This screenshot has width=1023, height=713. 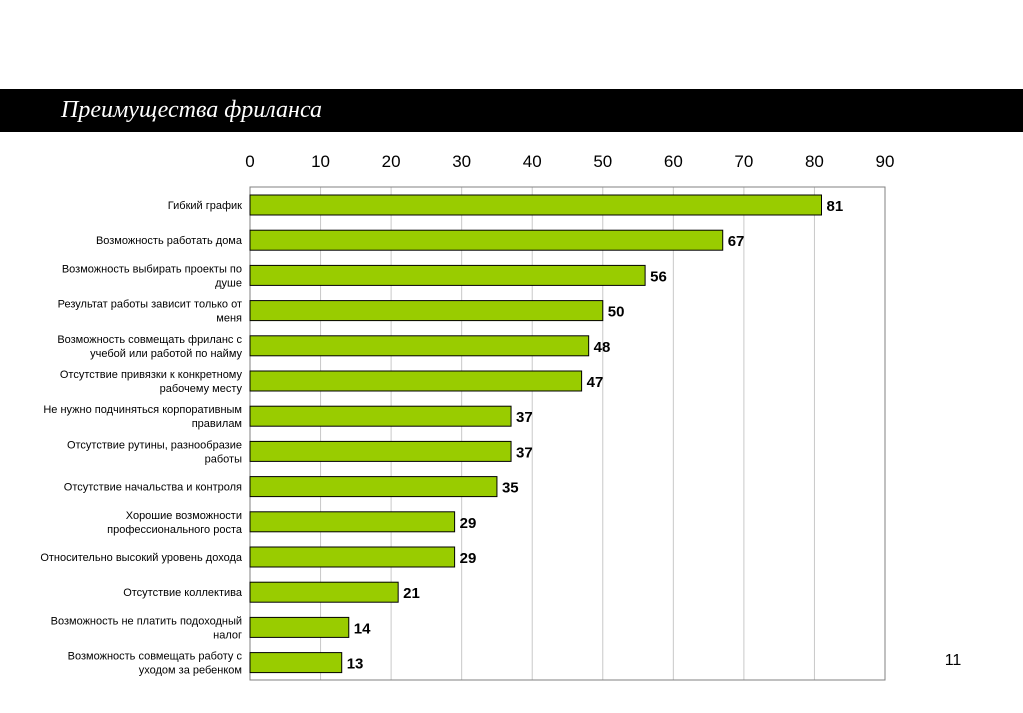 I want to click on category-label-line: Возможность совмещать работу с, so click(x=155, y=657).